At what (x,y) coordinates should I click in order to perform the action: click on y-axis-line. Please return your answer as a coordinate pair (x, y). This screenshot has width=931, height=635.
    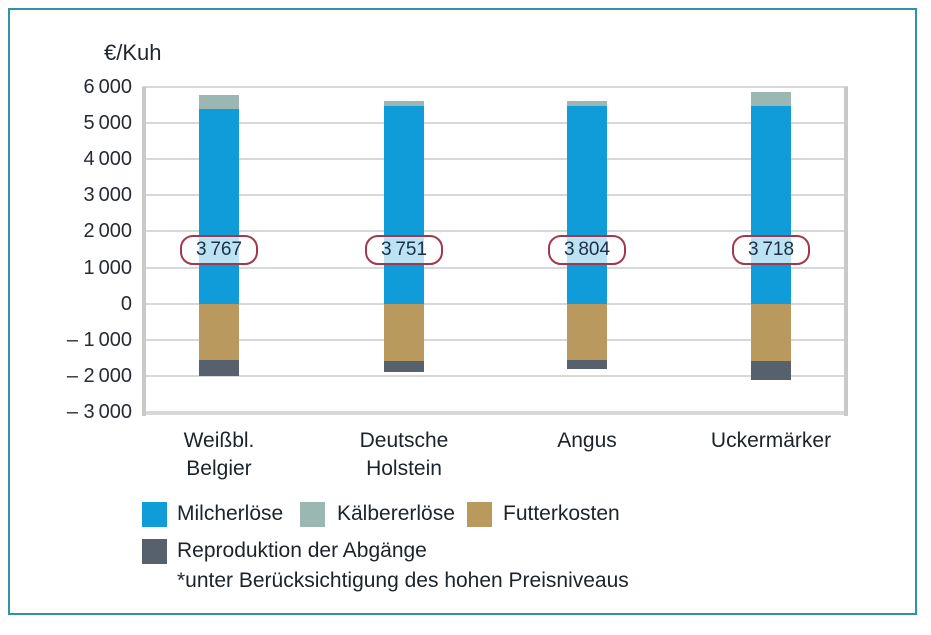
    Looking at the image, I should click on (144, 251).